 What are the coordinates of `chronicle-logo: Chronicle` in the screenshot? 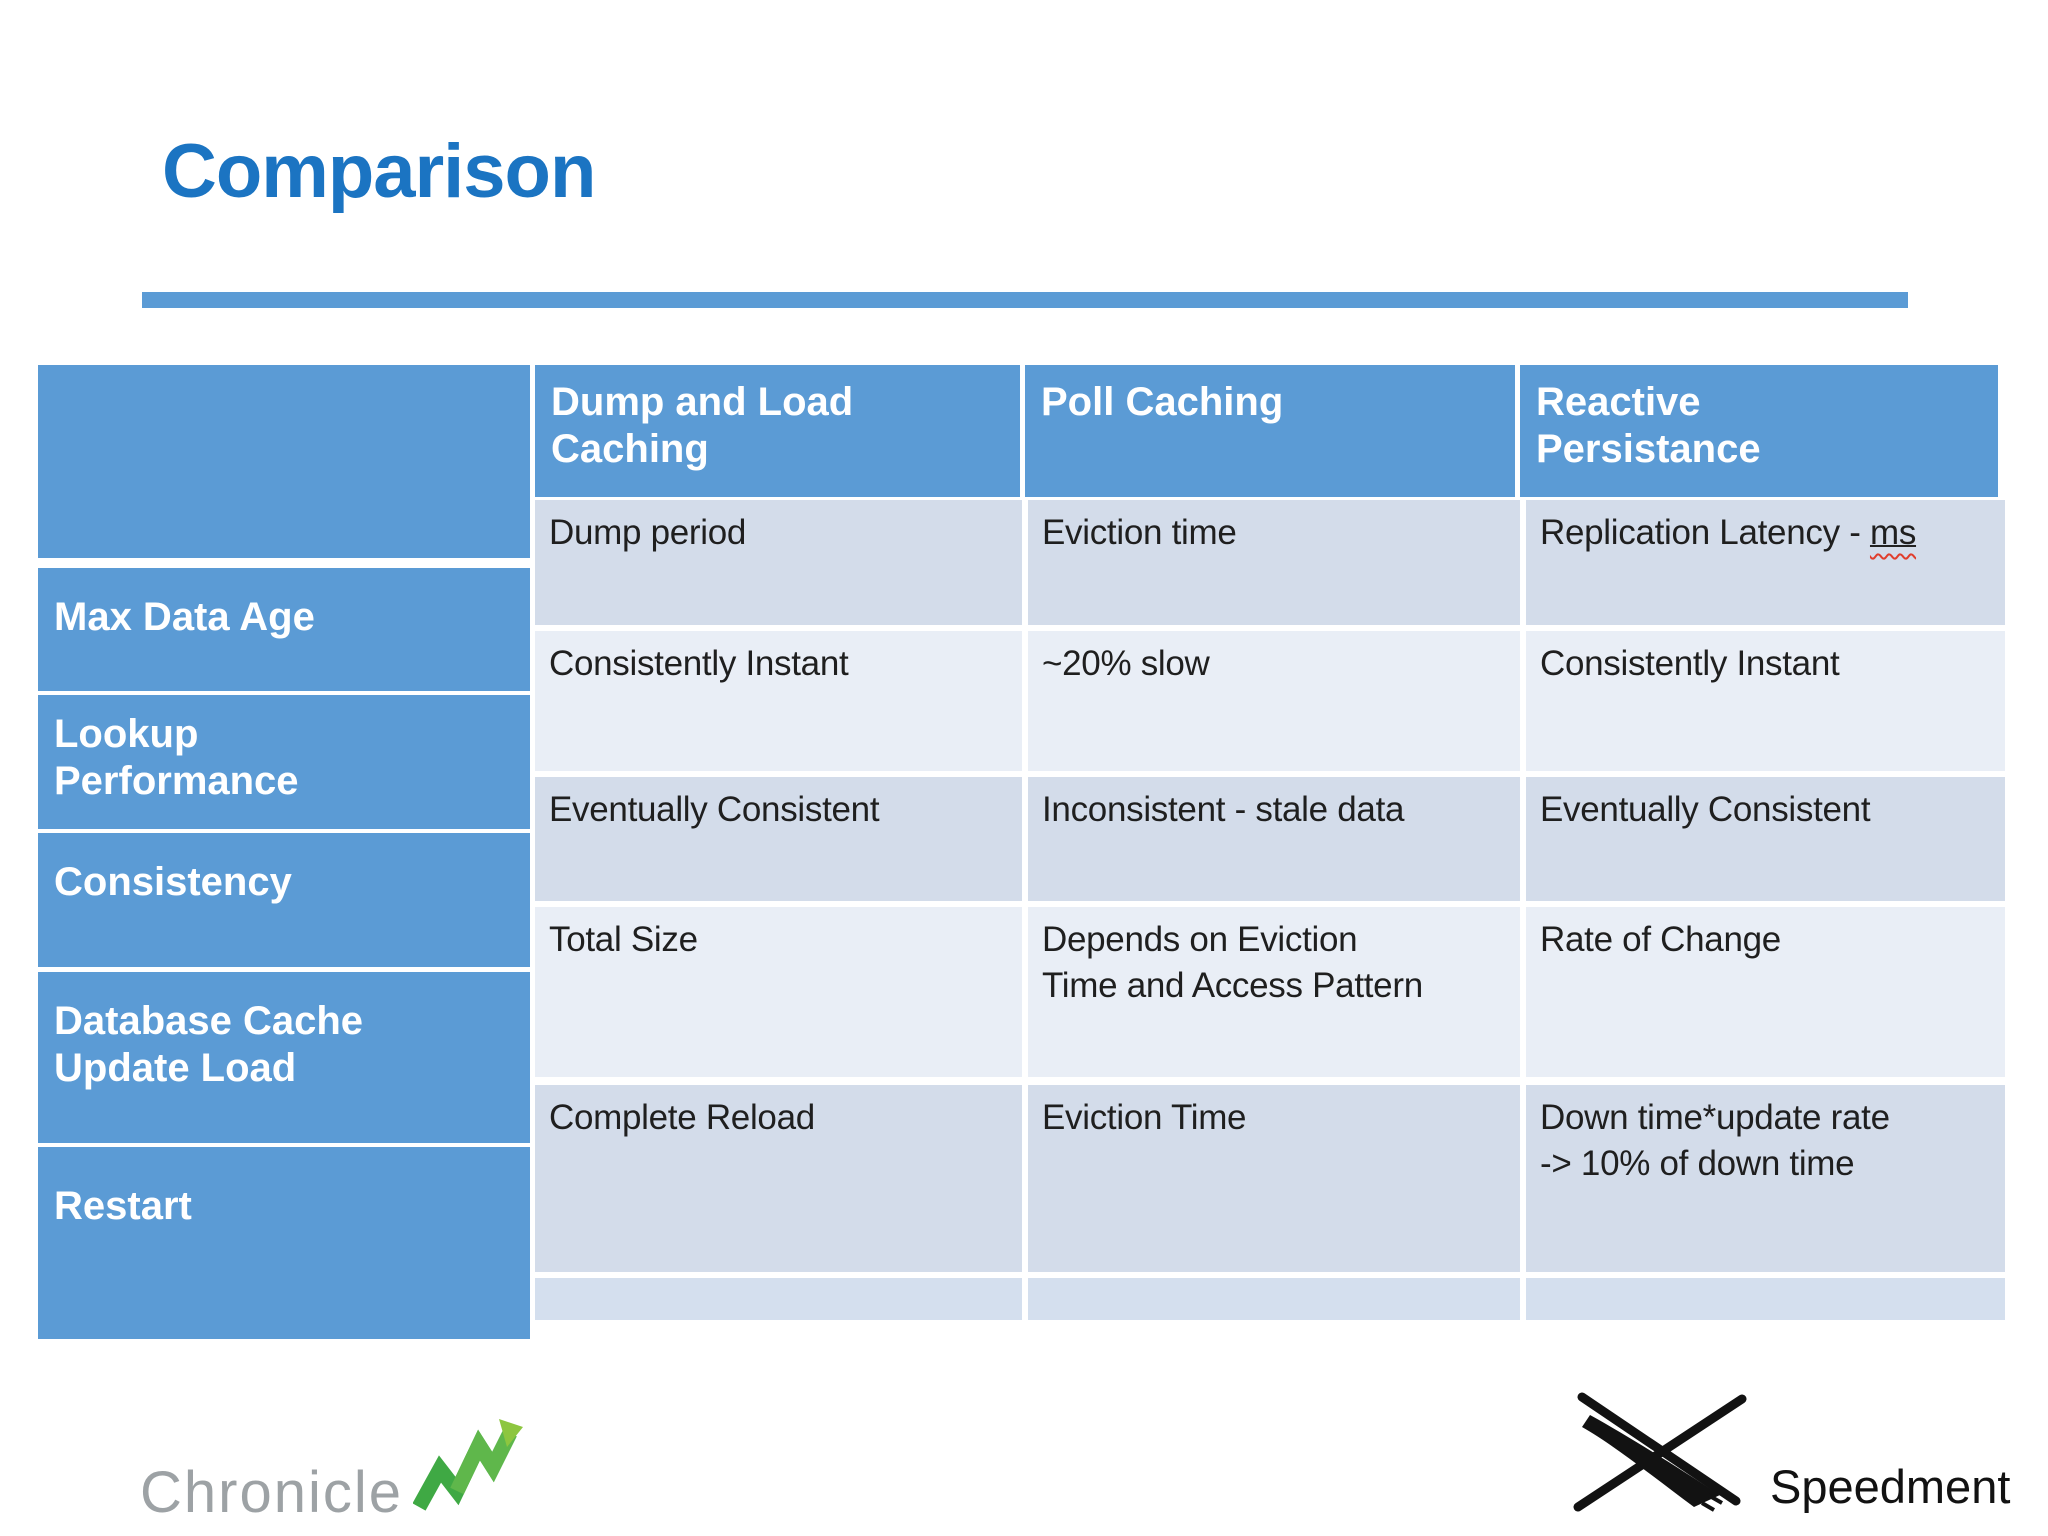 It's located at (331, 1472).